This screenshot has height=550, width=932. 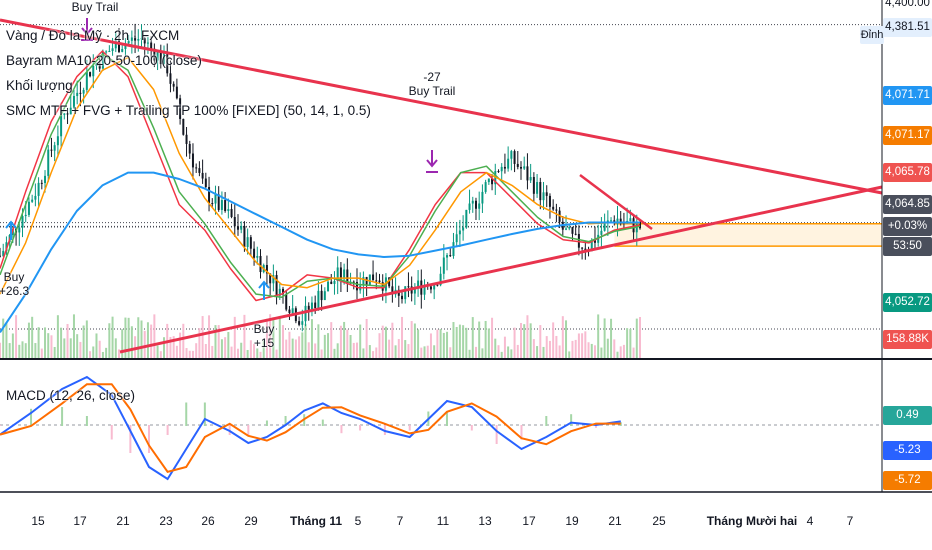 I want to click on legend-ma: Bayram MA10-20-50-100 (close), so click(x=104, y=60).